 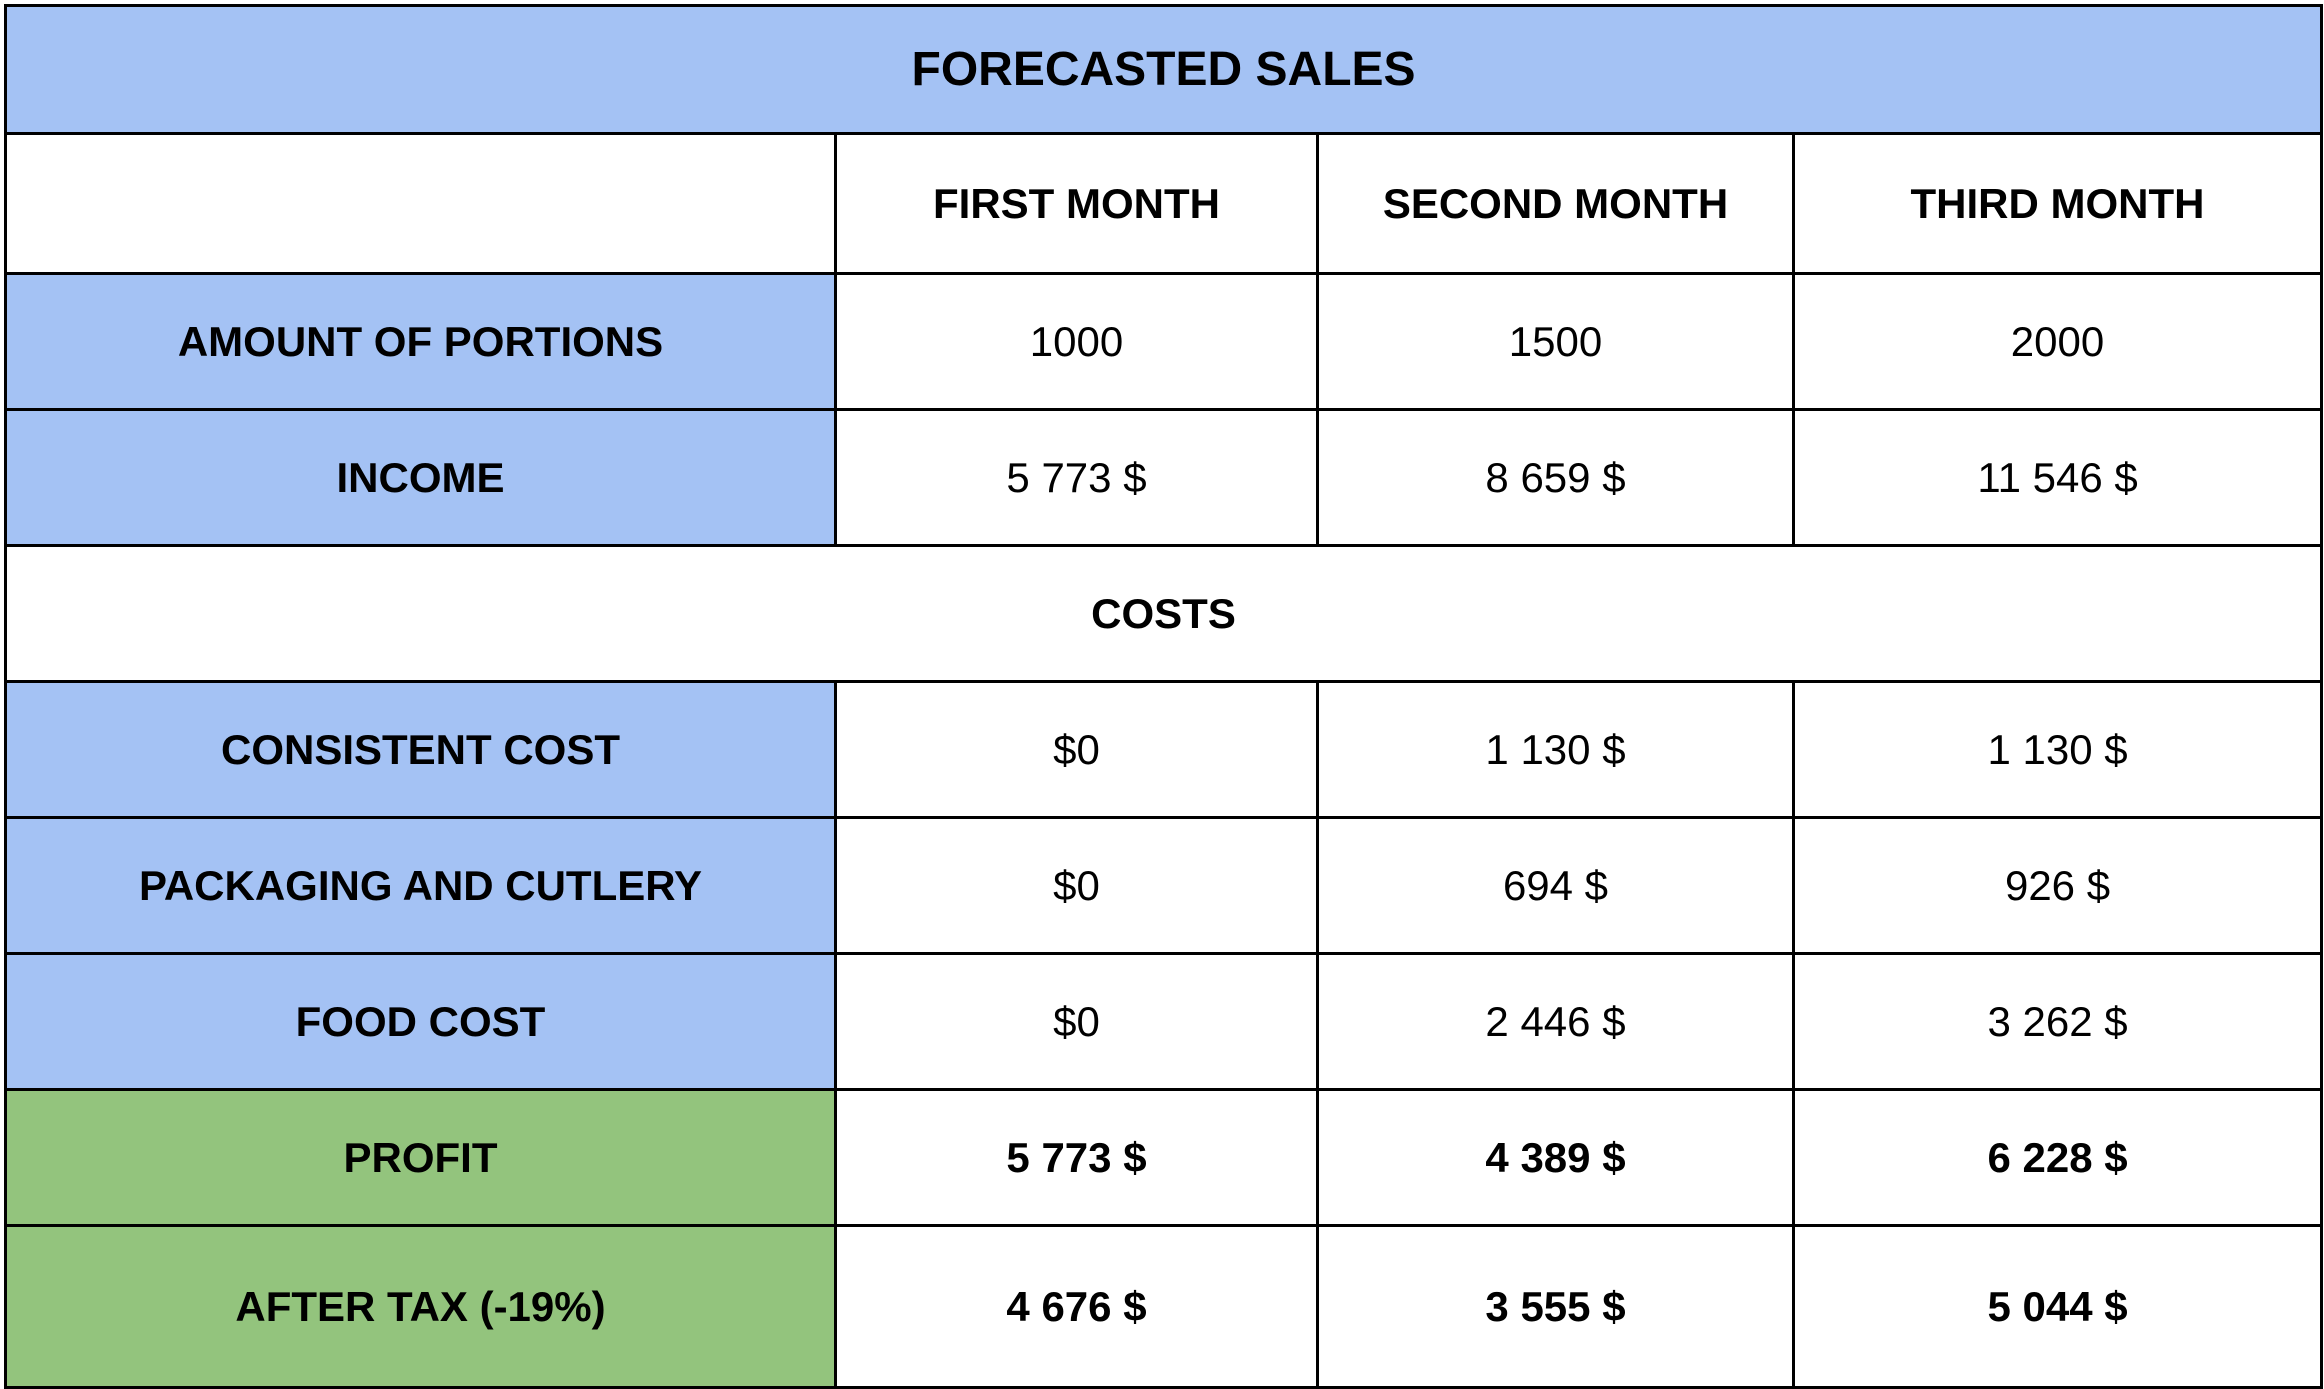 I want to click on cell-income-month3: 11 546 $, so click(x=2057, y=477).